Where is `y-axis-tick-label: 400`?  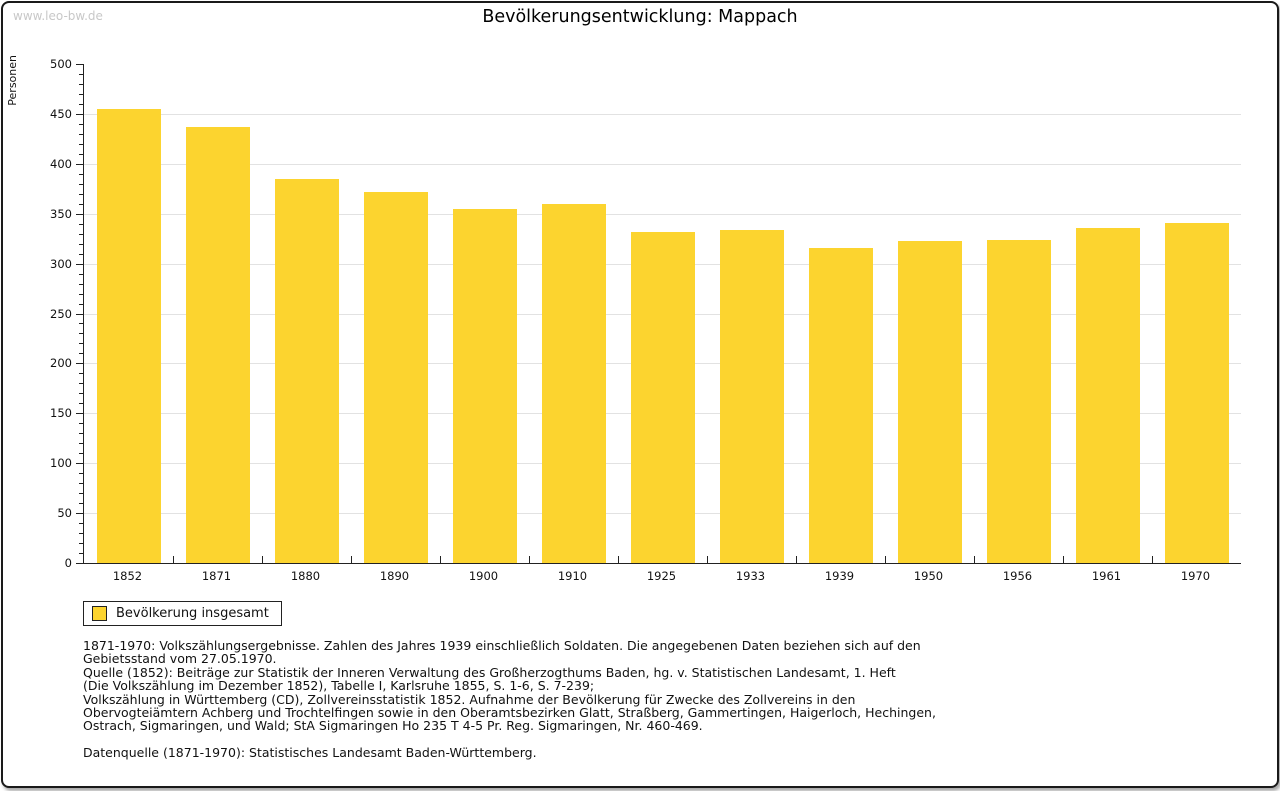
y-axis-tick-label: 400 is located at coordinates (61, 163).